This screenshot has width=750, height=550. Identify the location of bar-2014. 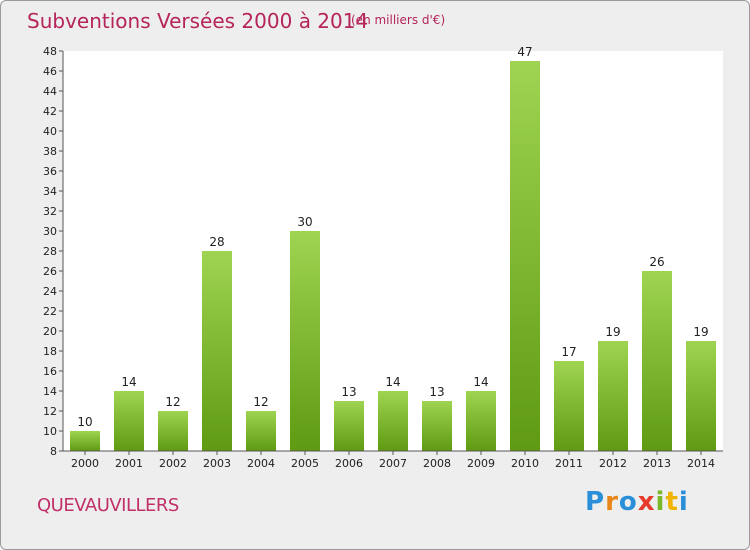
(701, 396).